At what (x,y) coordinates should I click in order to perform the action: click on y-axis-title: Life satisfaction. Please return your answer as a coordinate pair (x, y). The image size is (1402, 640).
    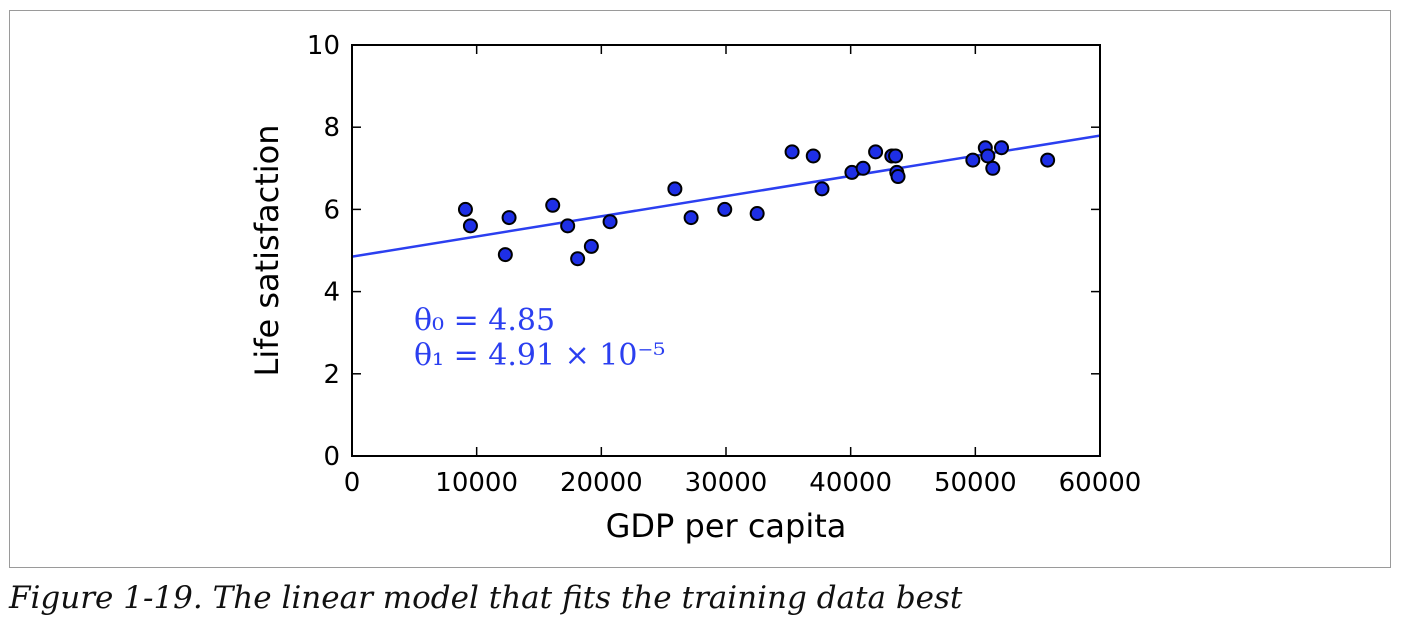
    Looking at the image, I should click on (267, 251).